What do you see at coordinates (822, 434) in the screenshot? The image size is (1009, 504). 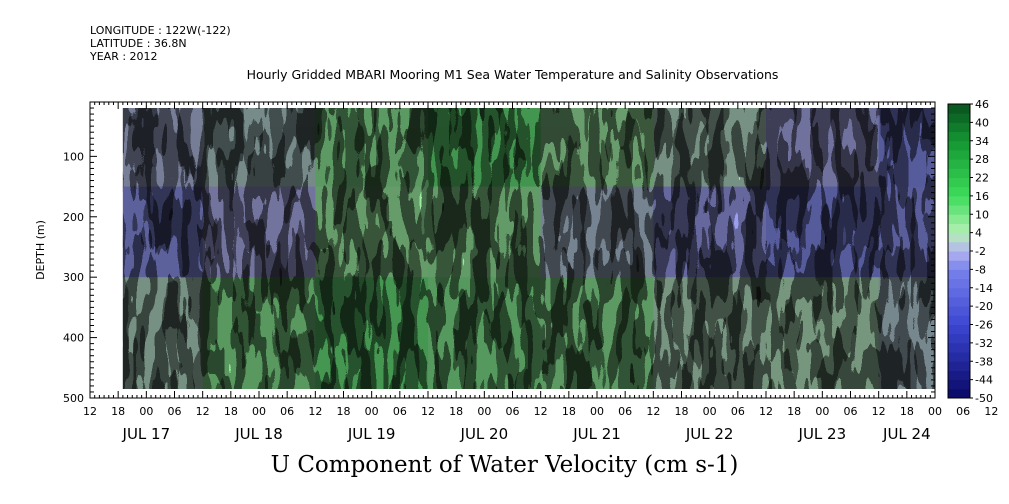 I see `x-date-label: JUL 23` at bounding box center [822, 434].